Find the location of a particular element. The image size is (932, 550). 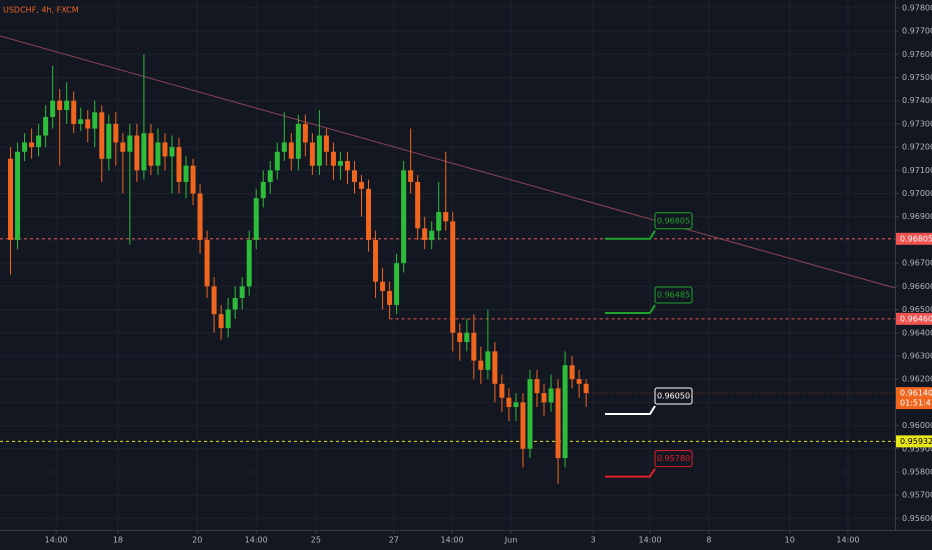

x-tick-label: 8 is located at coordinates (708, 540).